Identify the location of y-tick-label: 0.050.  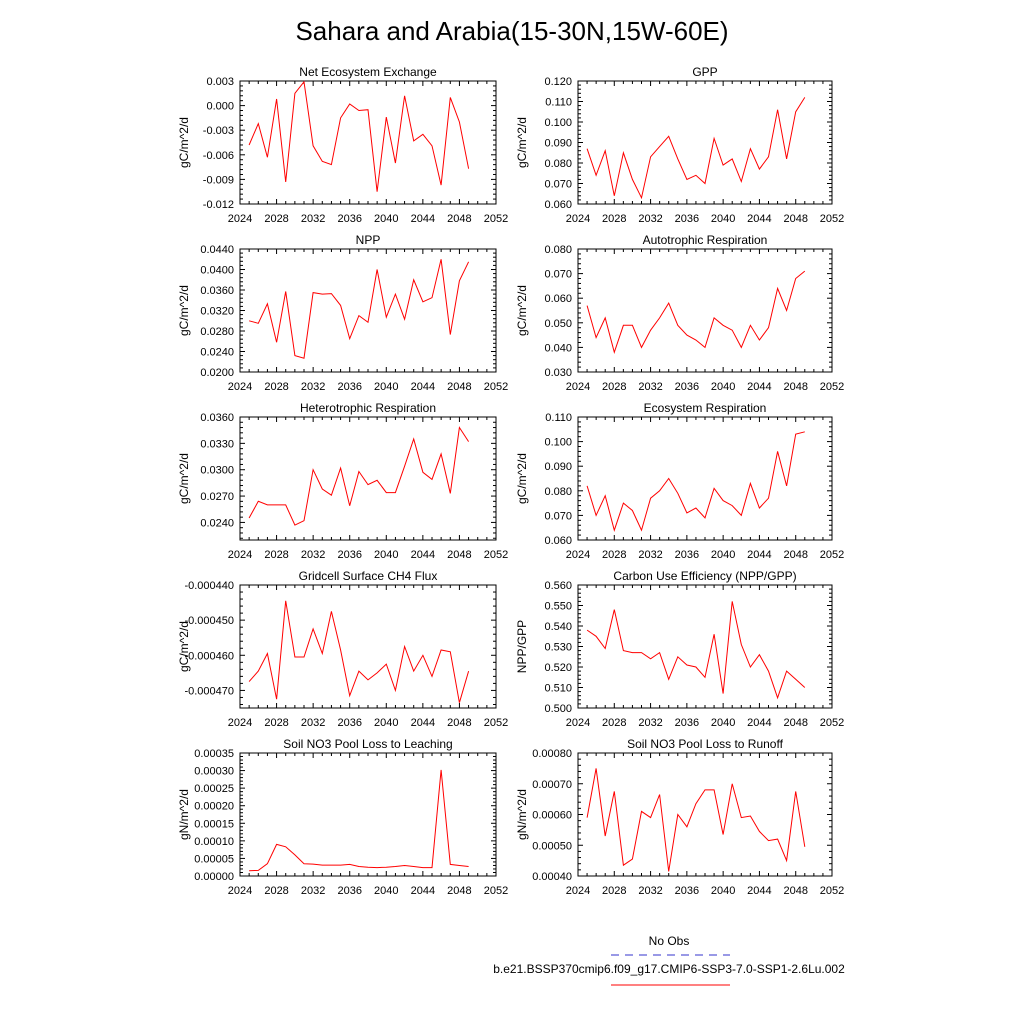
(558, 324).